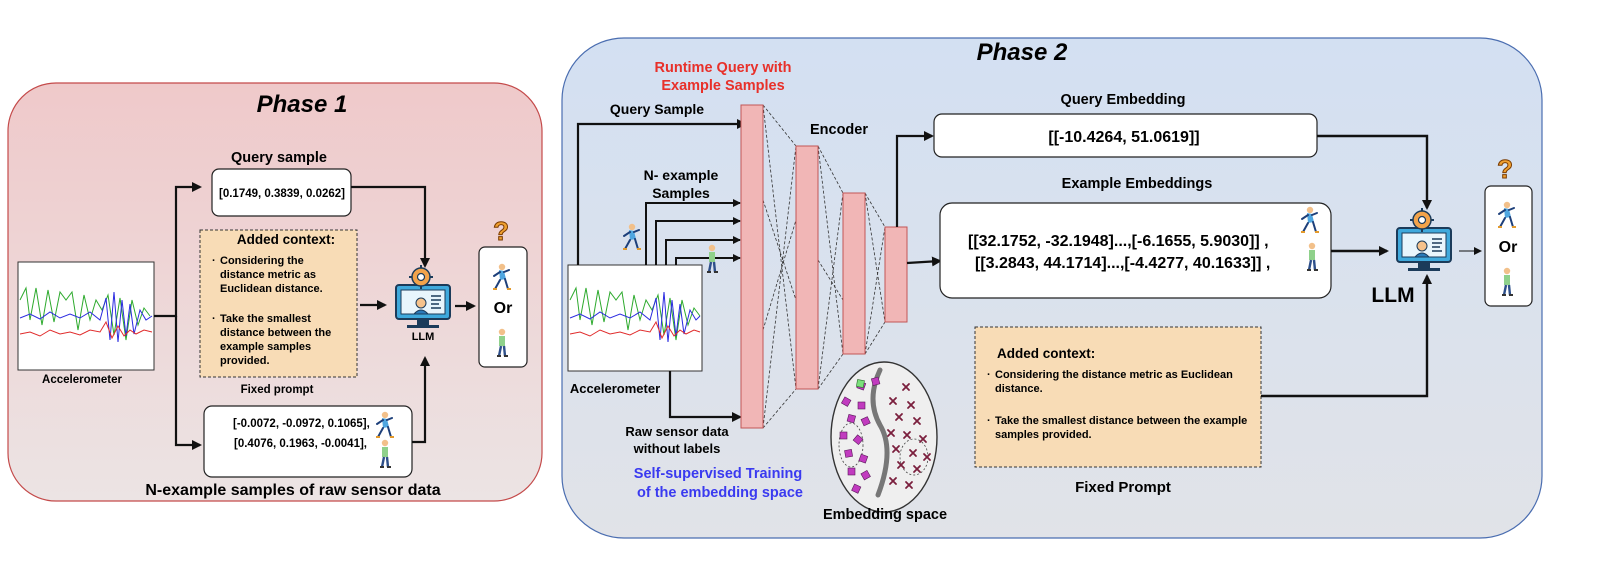 The height and width of the screenshot is (578, 1610). I want to click on phase2-output-box, so click(1508, 246).